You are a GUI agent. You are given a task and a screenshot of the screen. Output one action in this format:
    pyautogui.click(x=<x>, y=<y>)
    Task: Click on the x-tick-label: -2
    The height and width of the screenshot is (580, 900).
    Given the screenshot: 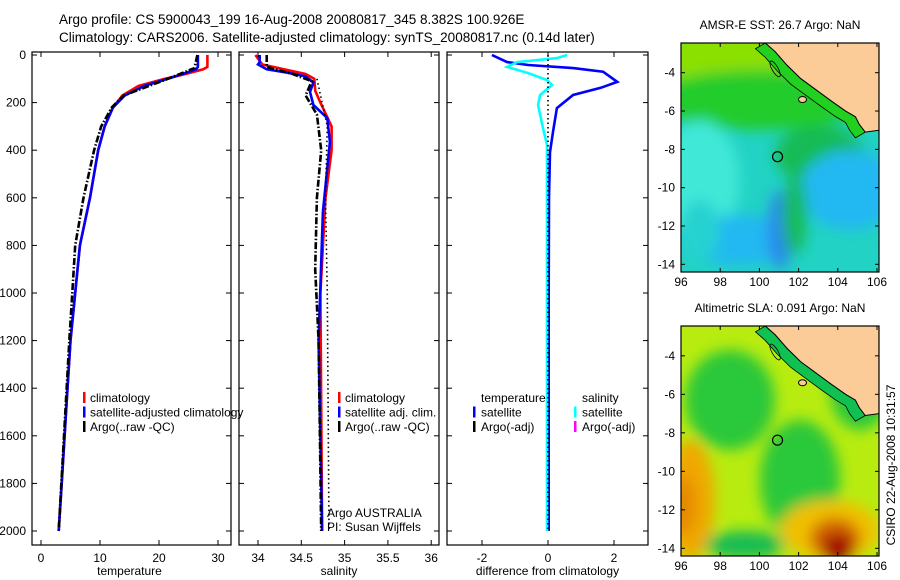 What is the action you would take?
    pyautogui.click(x=482, y=558)
    